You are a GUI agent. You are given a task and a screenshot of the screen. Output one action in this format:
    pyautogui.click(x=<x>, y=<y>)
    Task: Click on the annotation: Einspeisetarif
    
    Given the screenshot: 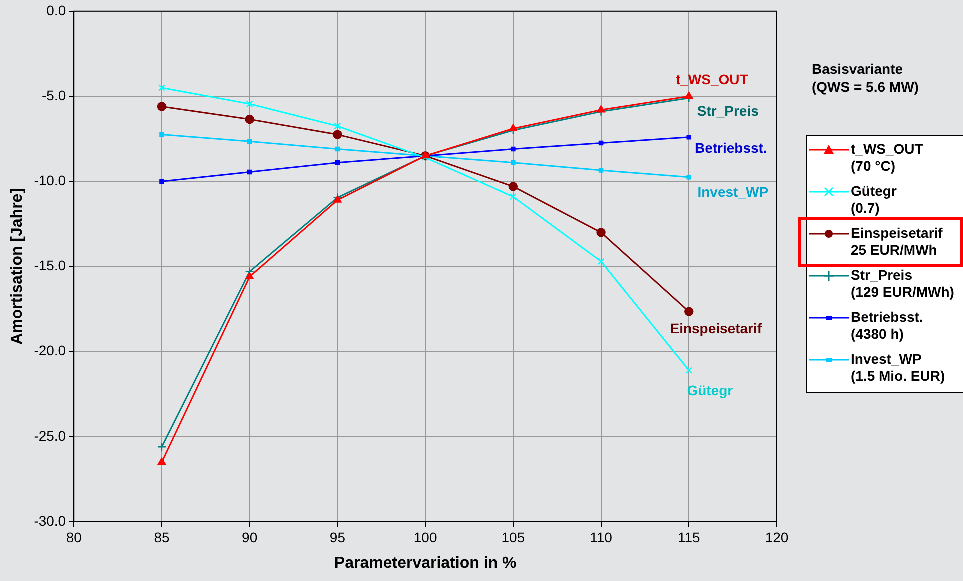 What is the action you would take?
    pyautogui.click(x=716, y=328)
    